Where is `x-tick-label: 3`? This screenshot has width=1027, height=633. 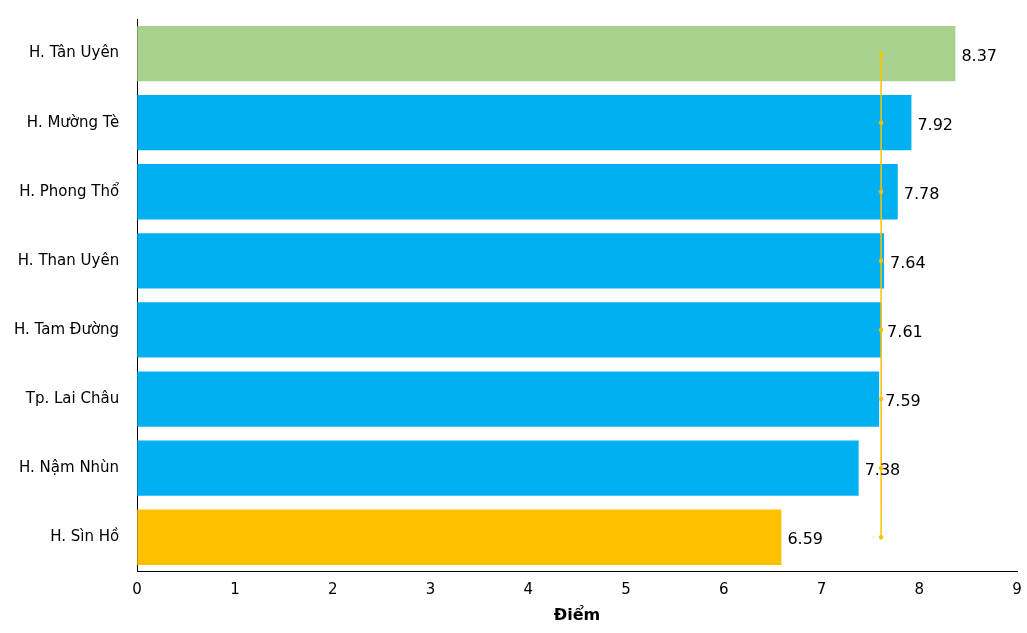
x-tick-label: 3 is located at coordinates (430, 588).